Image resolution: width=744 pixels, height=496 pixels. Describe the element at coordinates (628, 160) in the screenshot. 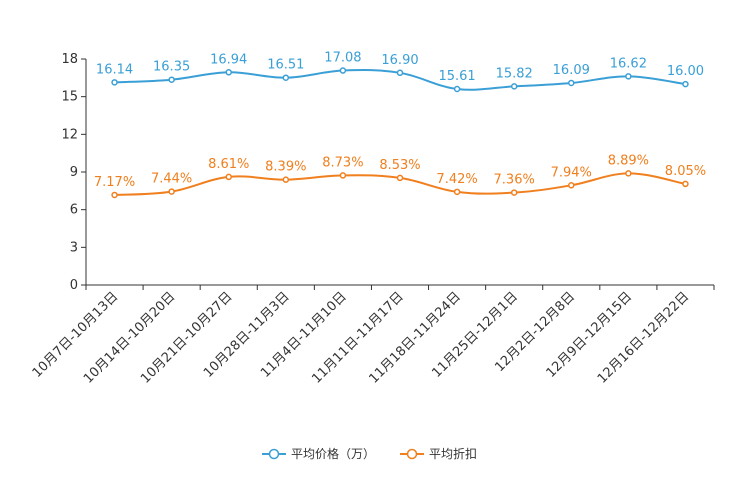

I see `data-label: 8.89%` at that location.